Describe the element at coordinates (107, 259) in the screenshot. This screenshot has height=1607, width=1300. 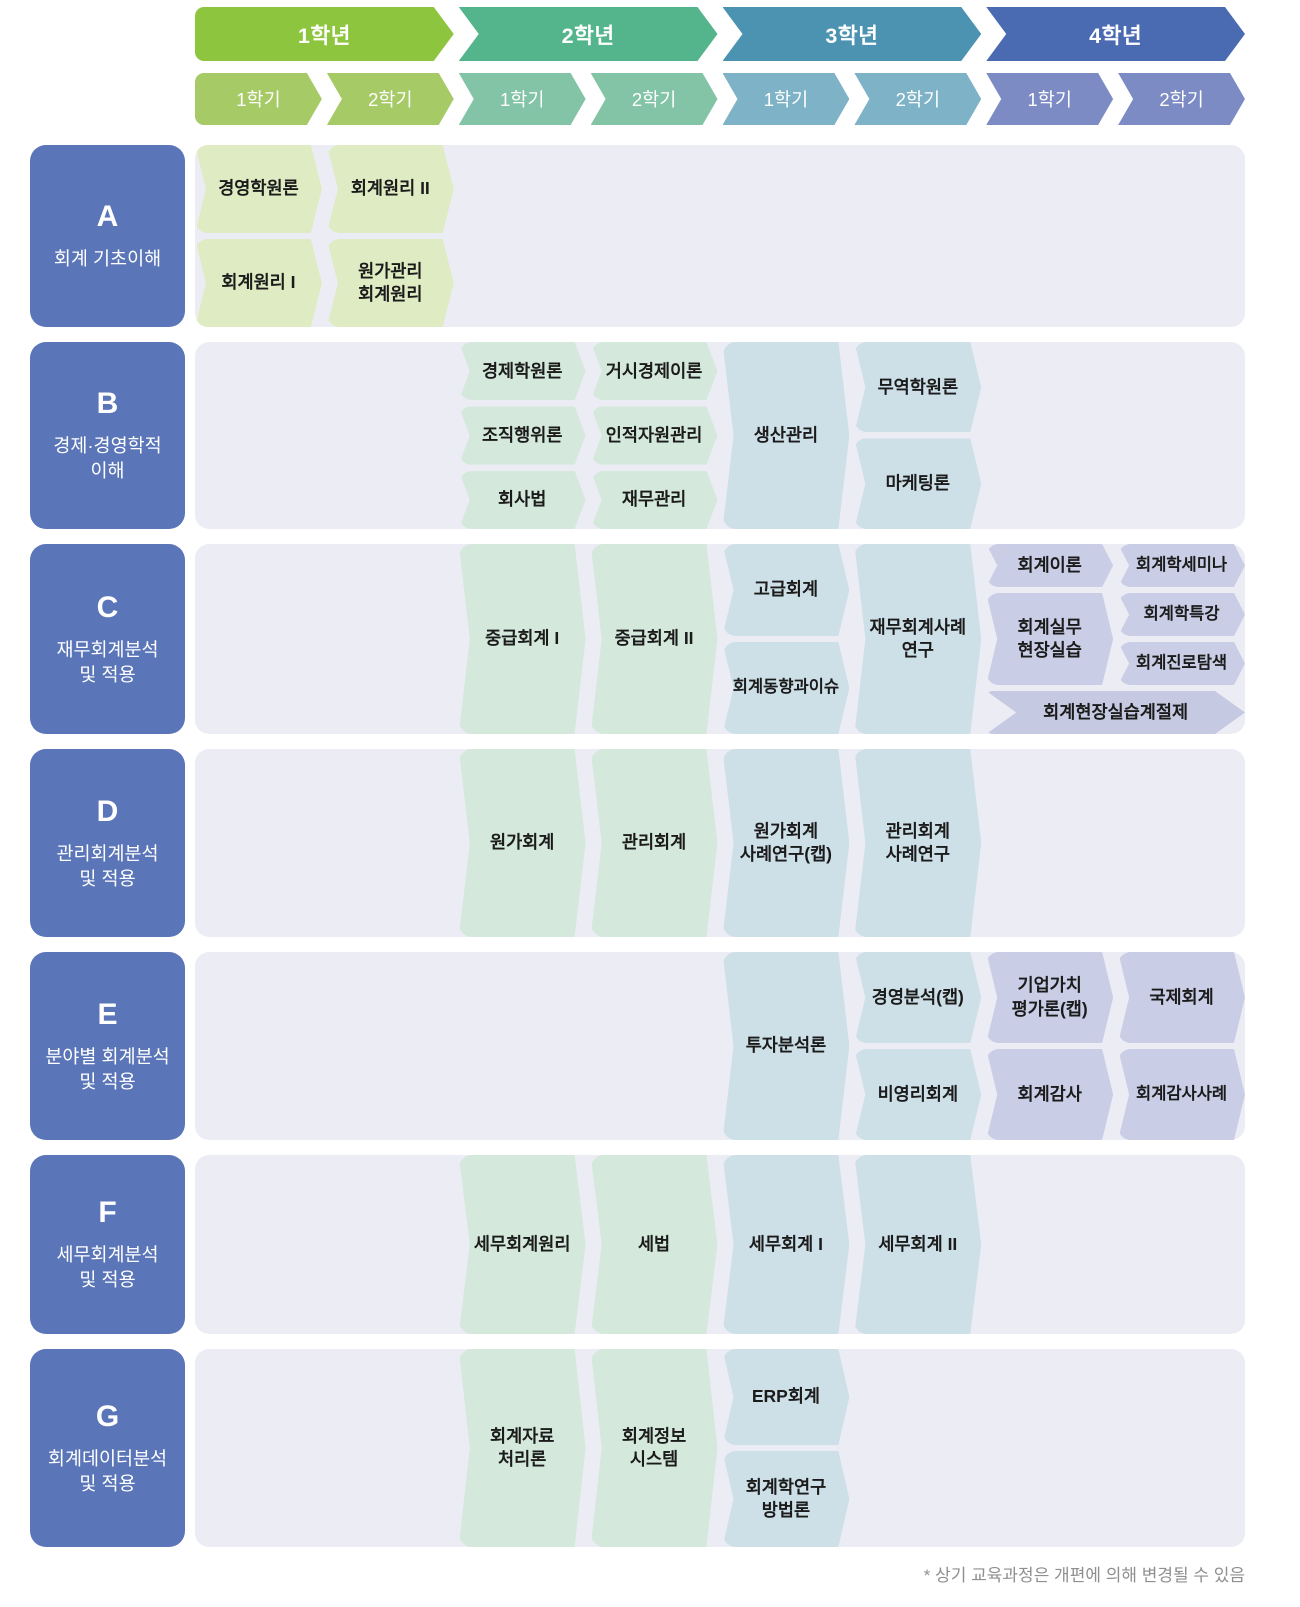
I see `category-label: 회계 기초이해` at that location.